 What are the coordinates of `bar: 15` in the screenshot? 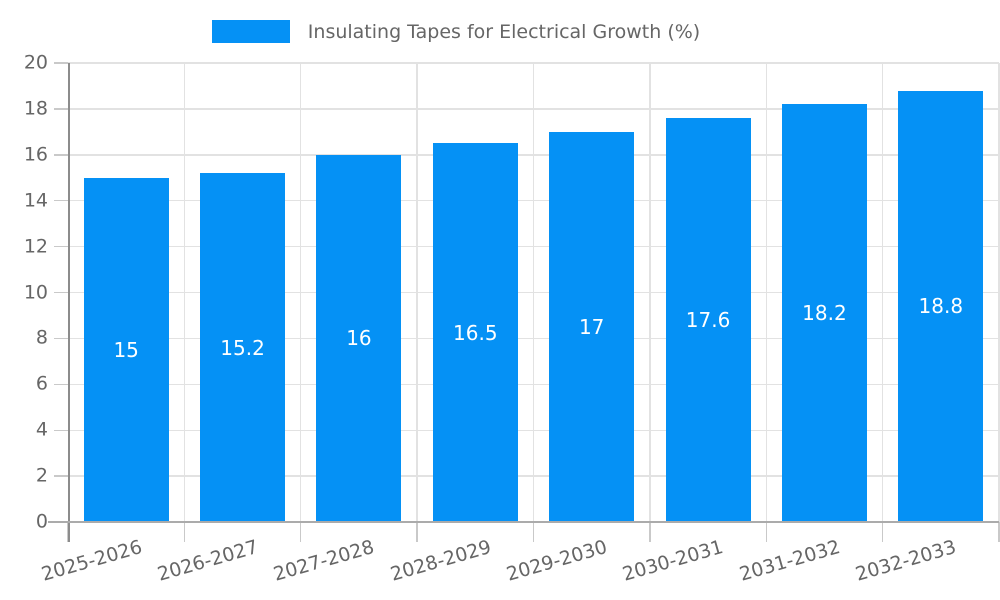 It's located at (126, 349).